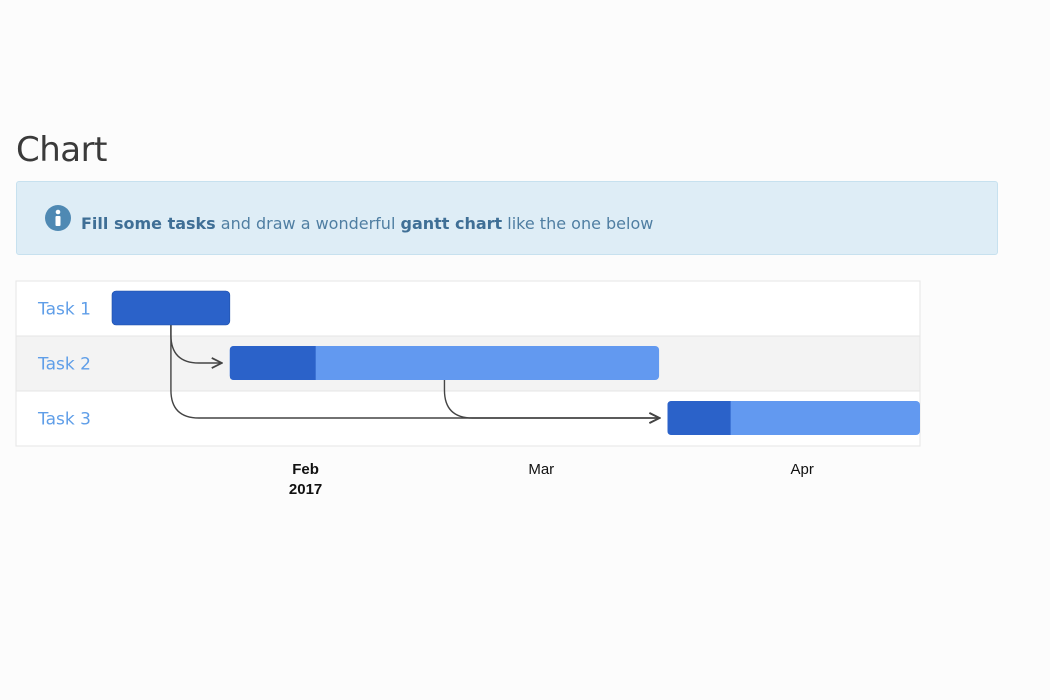 The width and height of the screenshot is (1050, 700). Describe the element at coordinates (578, 223) in the screenshot. I see `info-text-part: like the one below` at that location.